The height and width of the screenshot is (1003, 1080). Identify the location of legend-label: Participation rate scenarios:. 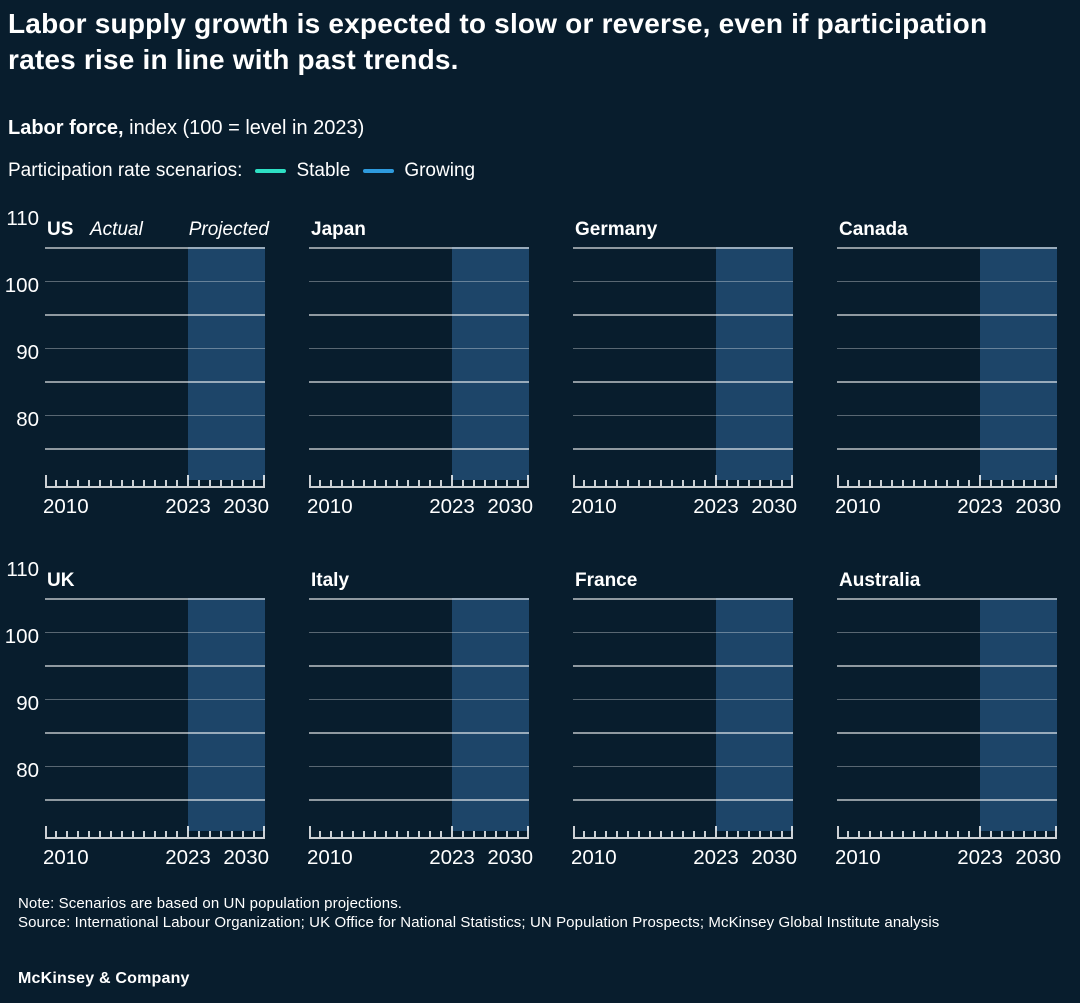
(125, 170).